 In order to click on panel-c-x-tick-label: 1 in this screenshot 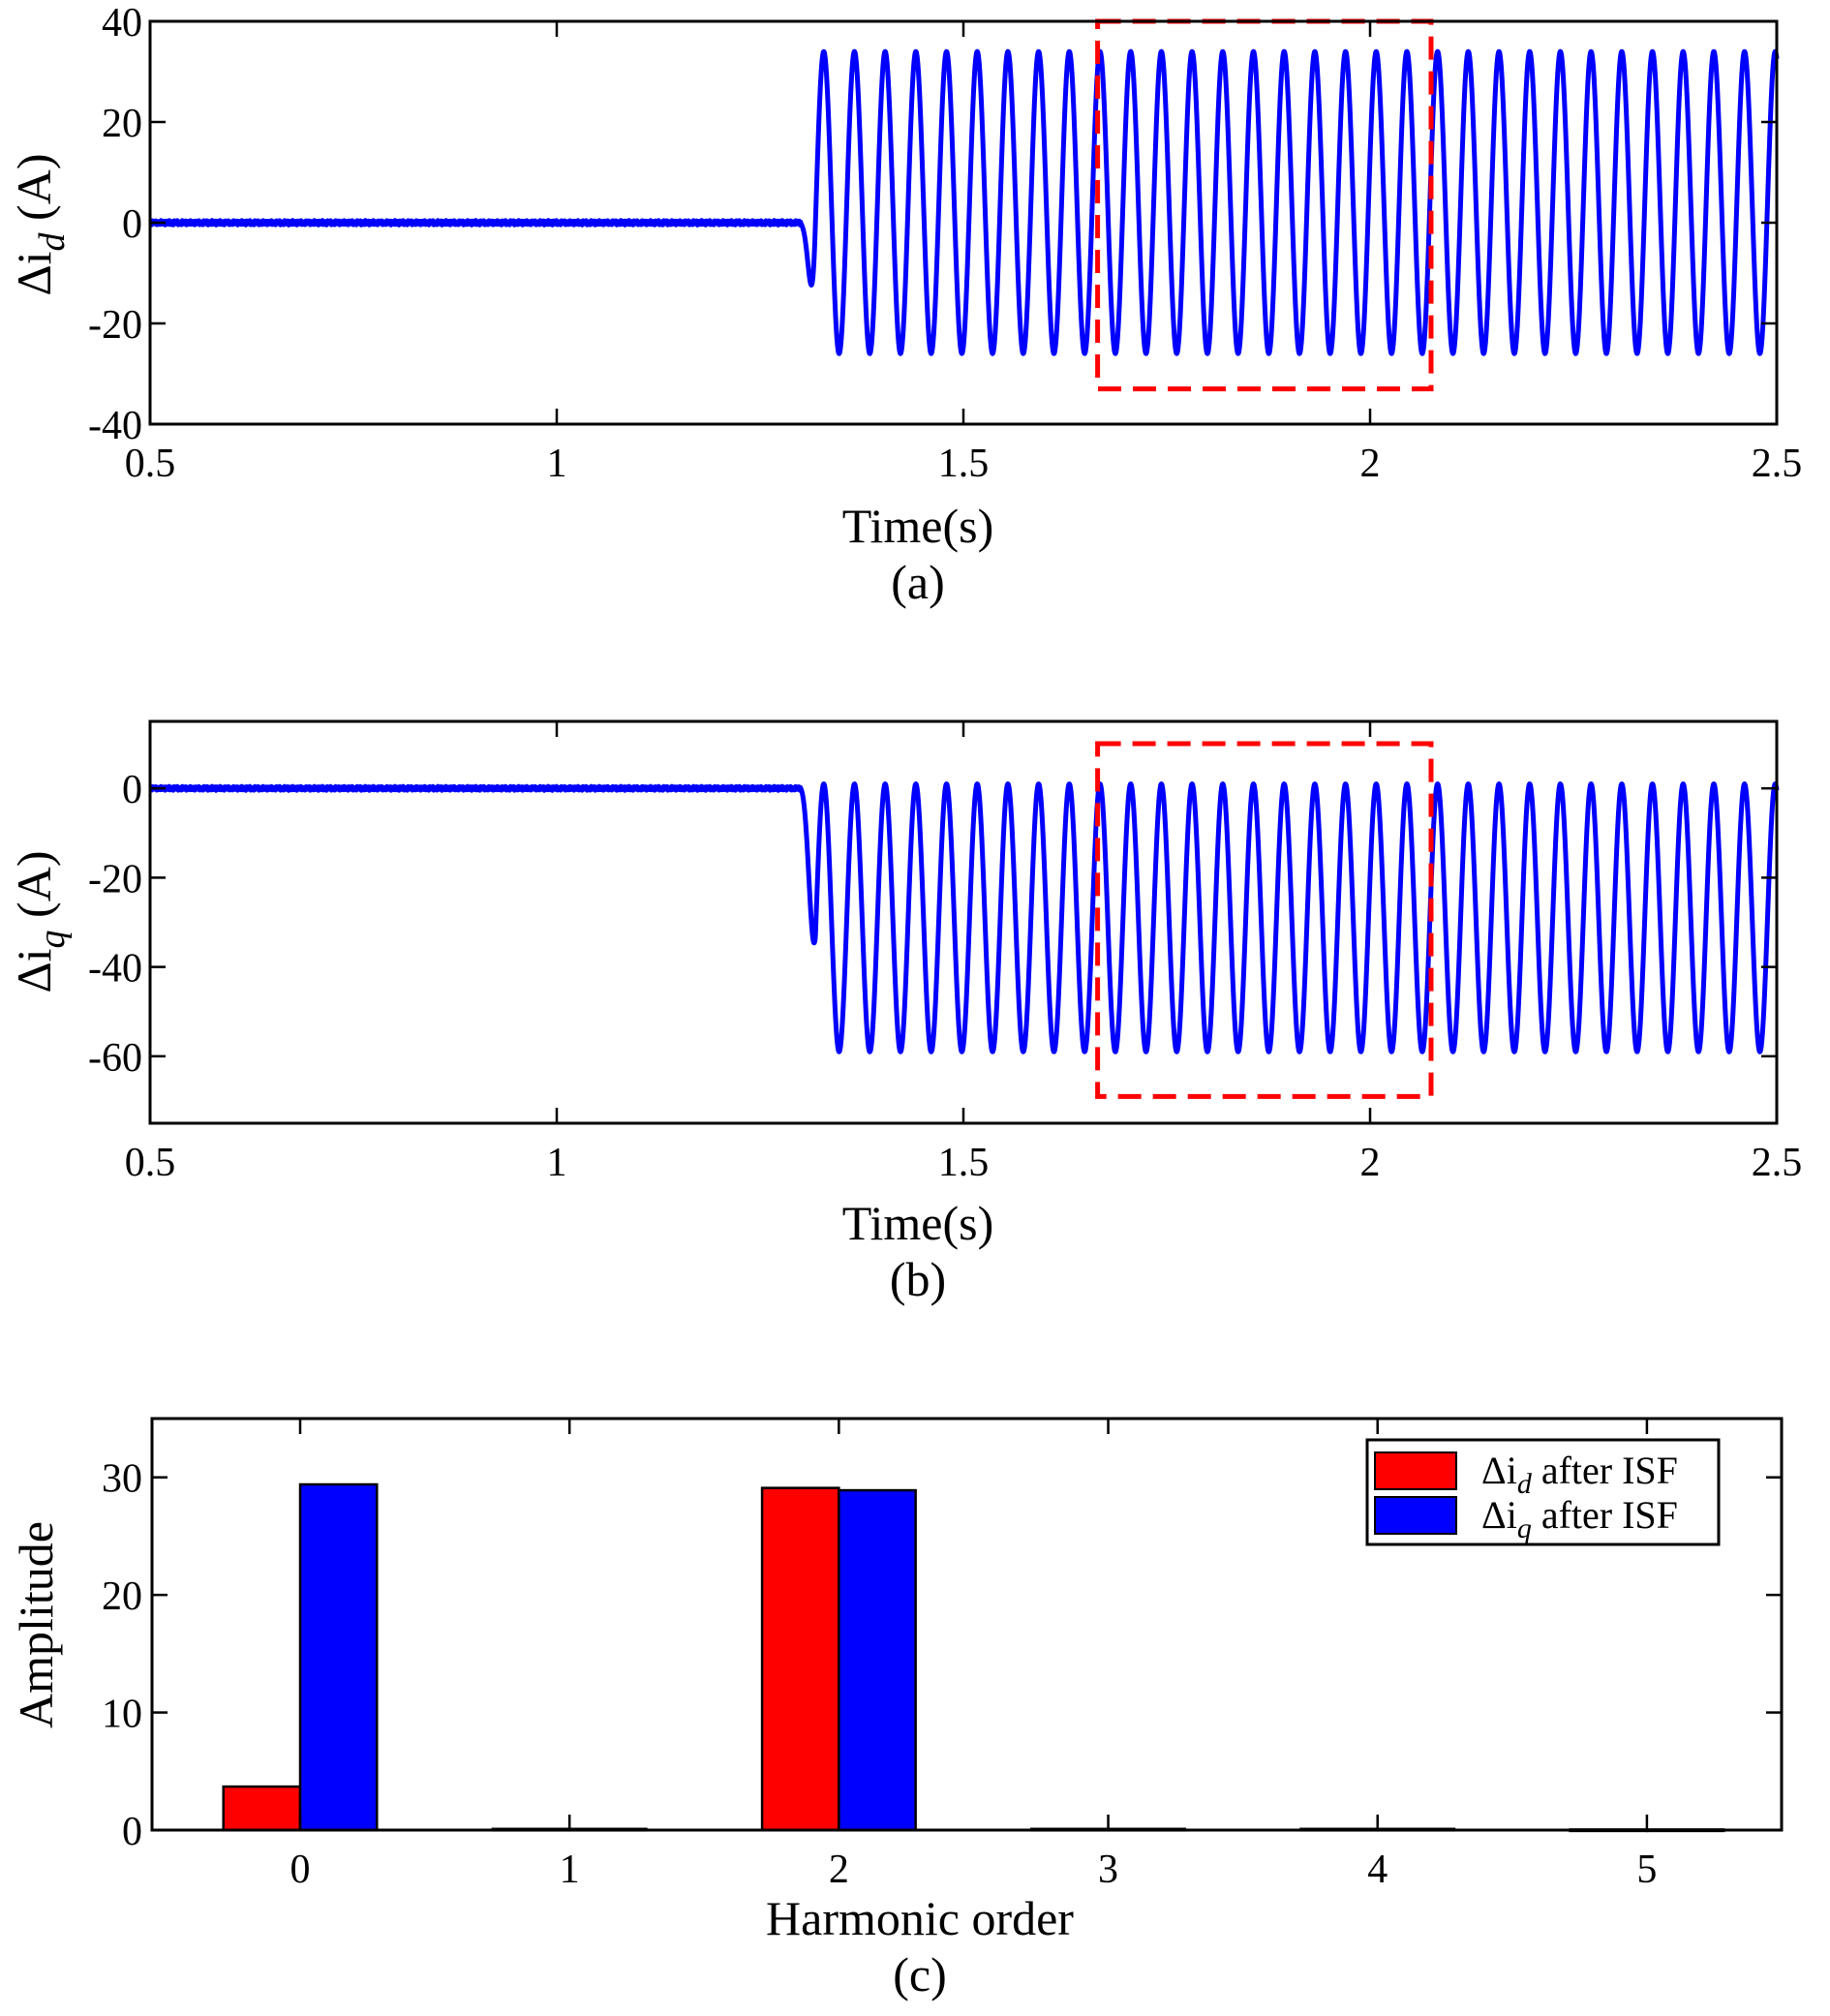, I will do `click(570, 1870)`.